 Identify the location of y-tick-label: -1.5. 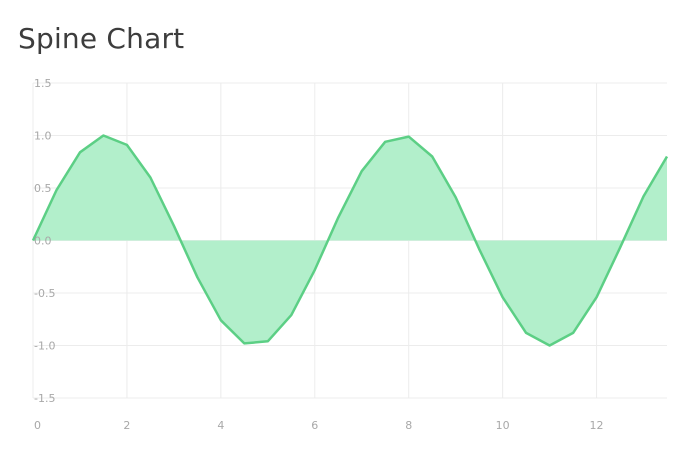
(44, 398).